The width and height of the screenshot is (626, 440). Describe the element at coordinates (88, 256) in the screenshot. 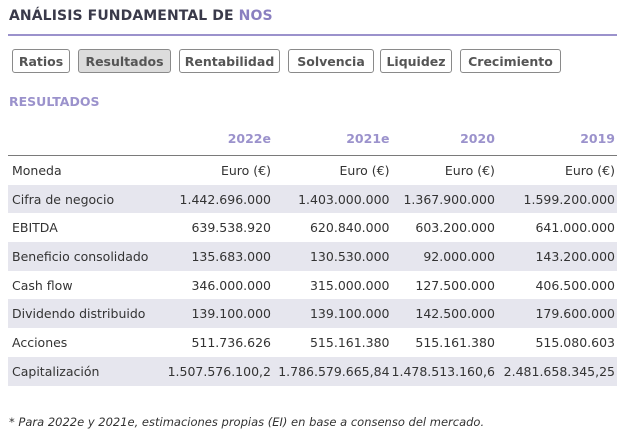

I see `row-label: Beneficio consolidado` at that location.